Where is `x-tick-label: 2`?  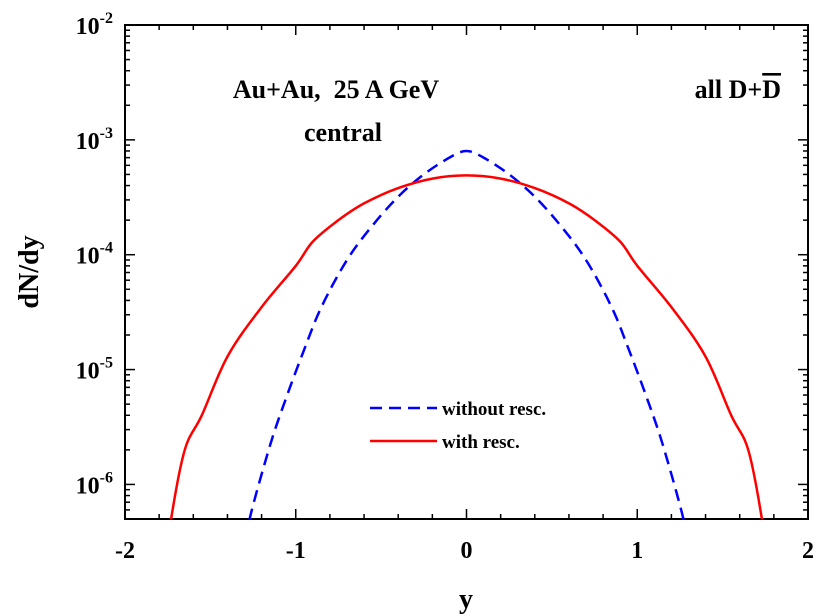 x-tick-label: 2 is located at coordinates (808, 551).